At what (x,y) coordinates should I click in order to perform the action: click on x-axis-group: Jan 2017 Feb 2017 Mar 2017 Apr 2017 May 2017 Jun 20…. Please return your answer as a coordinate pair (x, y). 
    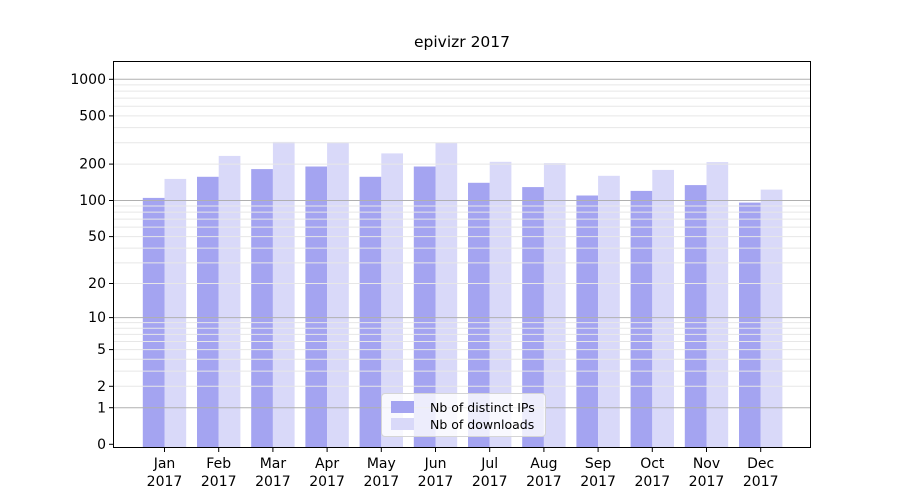
    Looking at the image, I should click on (463, 469).